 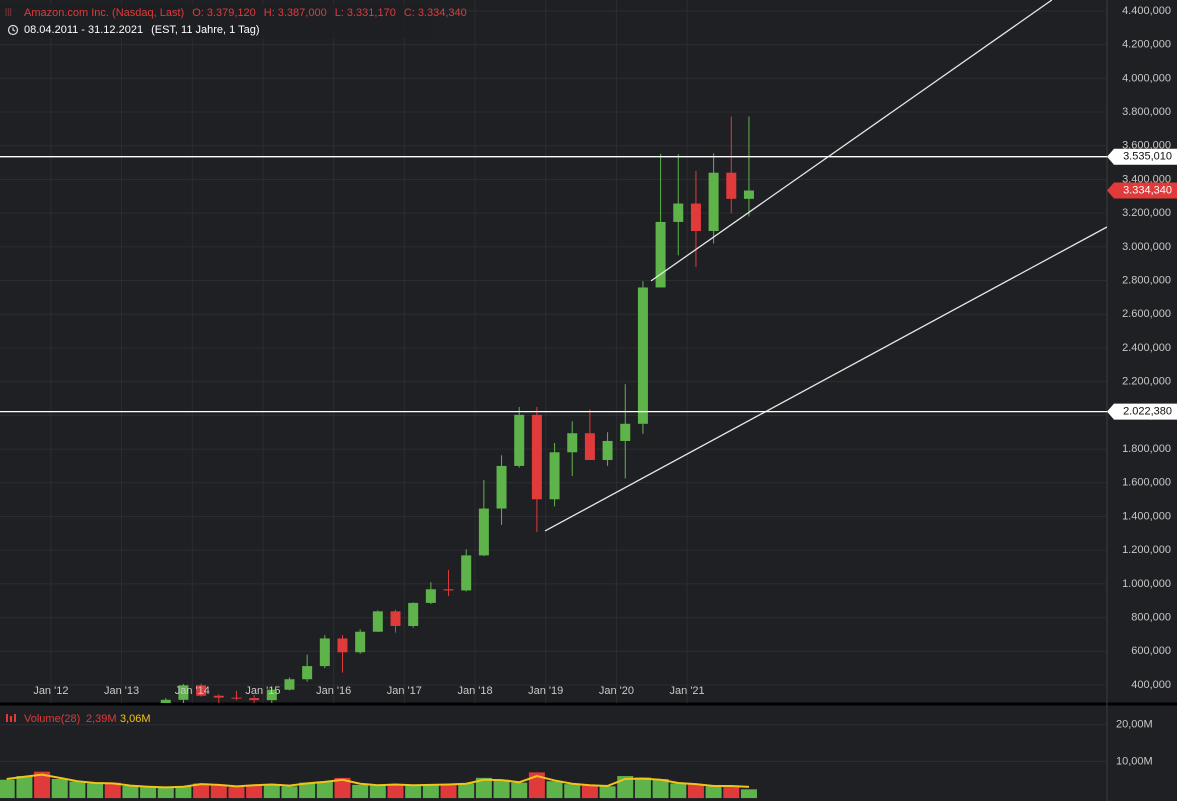 I want to click on quote-prefix: H:, so click(x=269, y=13).